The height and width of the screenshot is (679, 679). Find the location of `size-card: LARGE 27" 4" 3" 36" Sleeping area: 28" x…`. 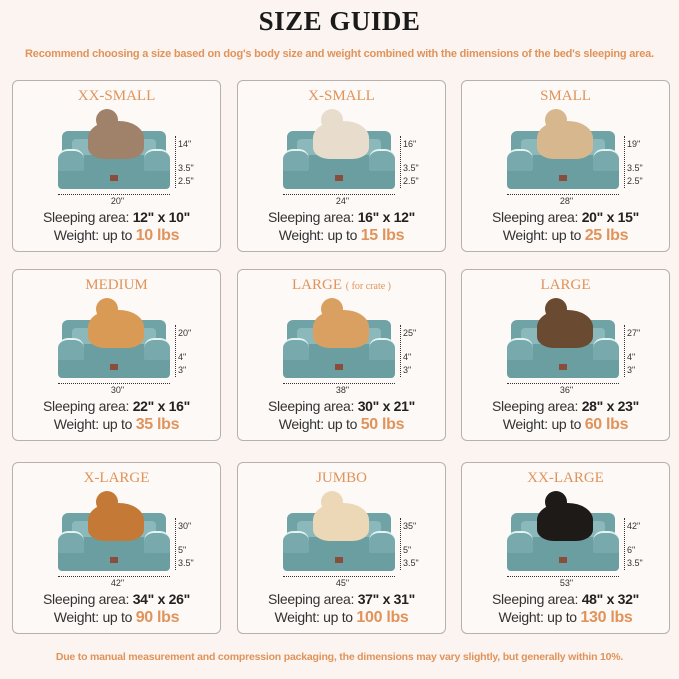

size-card: LARGE 27" 4" 3" 36" Sleeping area: 28" x… is located at coordinates (565, 355).